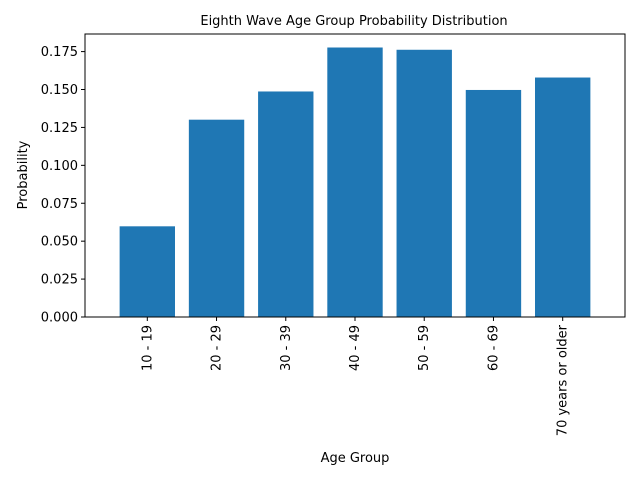  Describe the element at coordinates (63, 185) in the screenshot. I see `y-axis: 0.000 0.025 0.050 0.075 0.100 0.125 0.150 0.175` at that location.